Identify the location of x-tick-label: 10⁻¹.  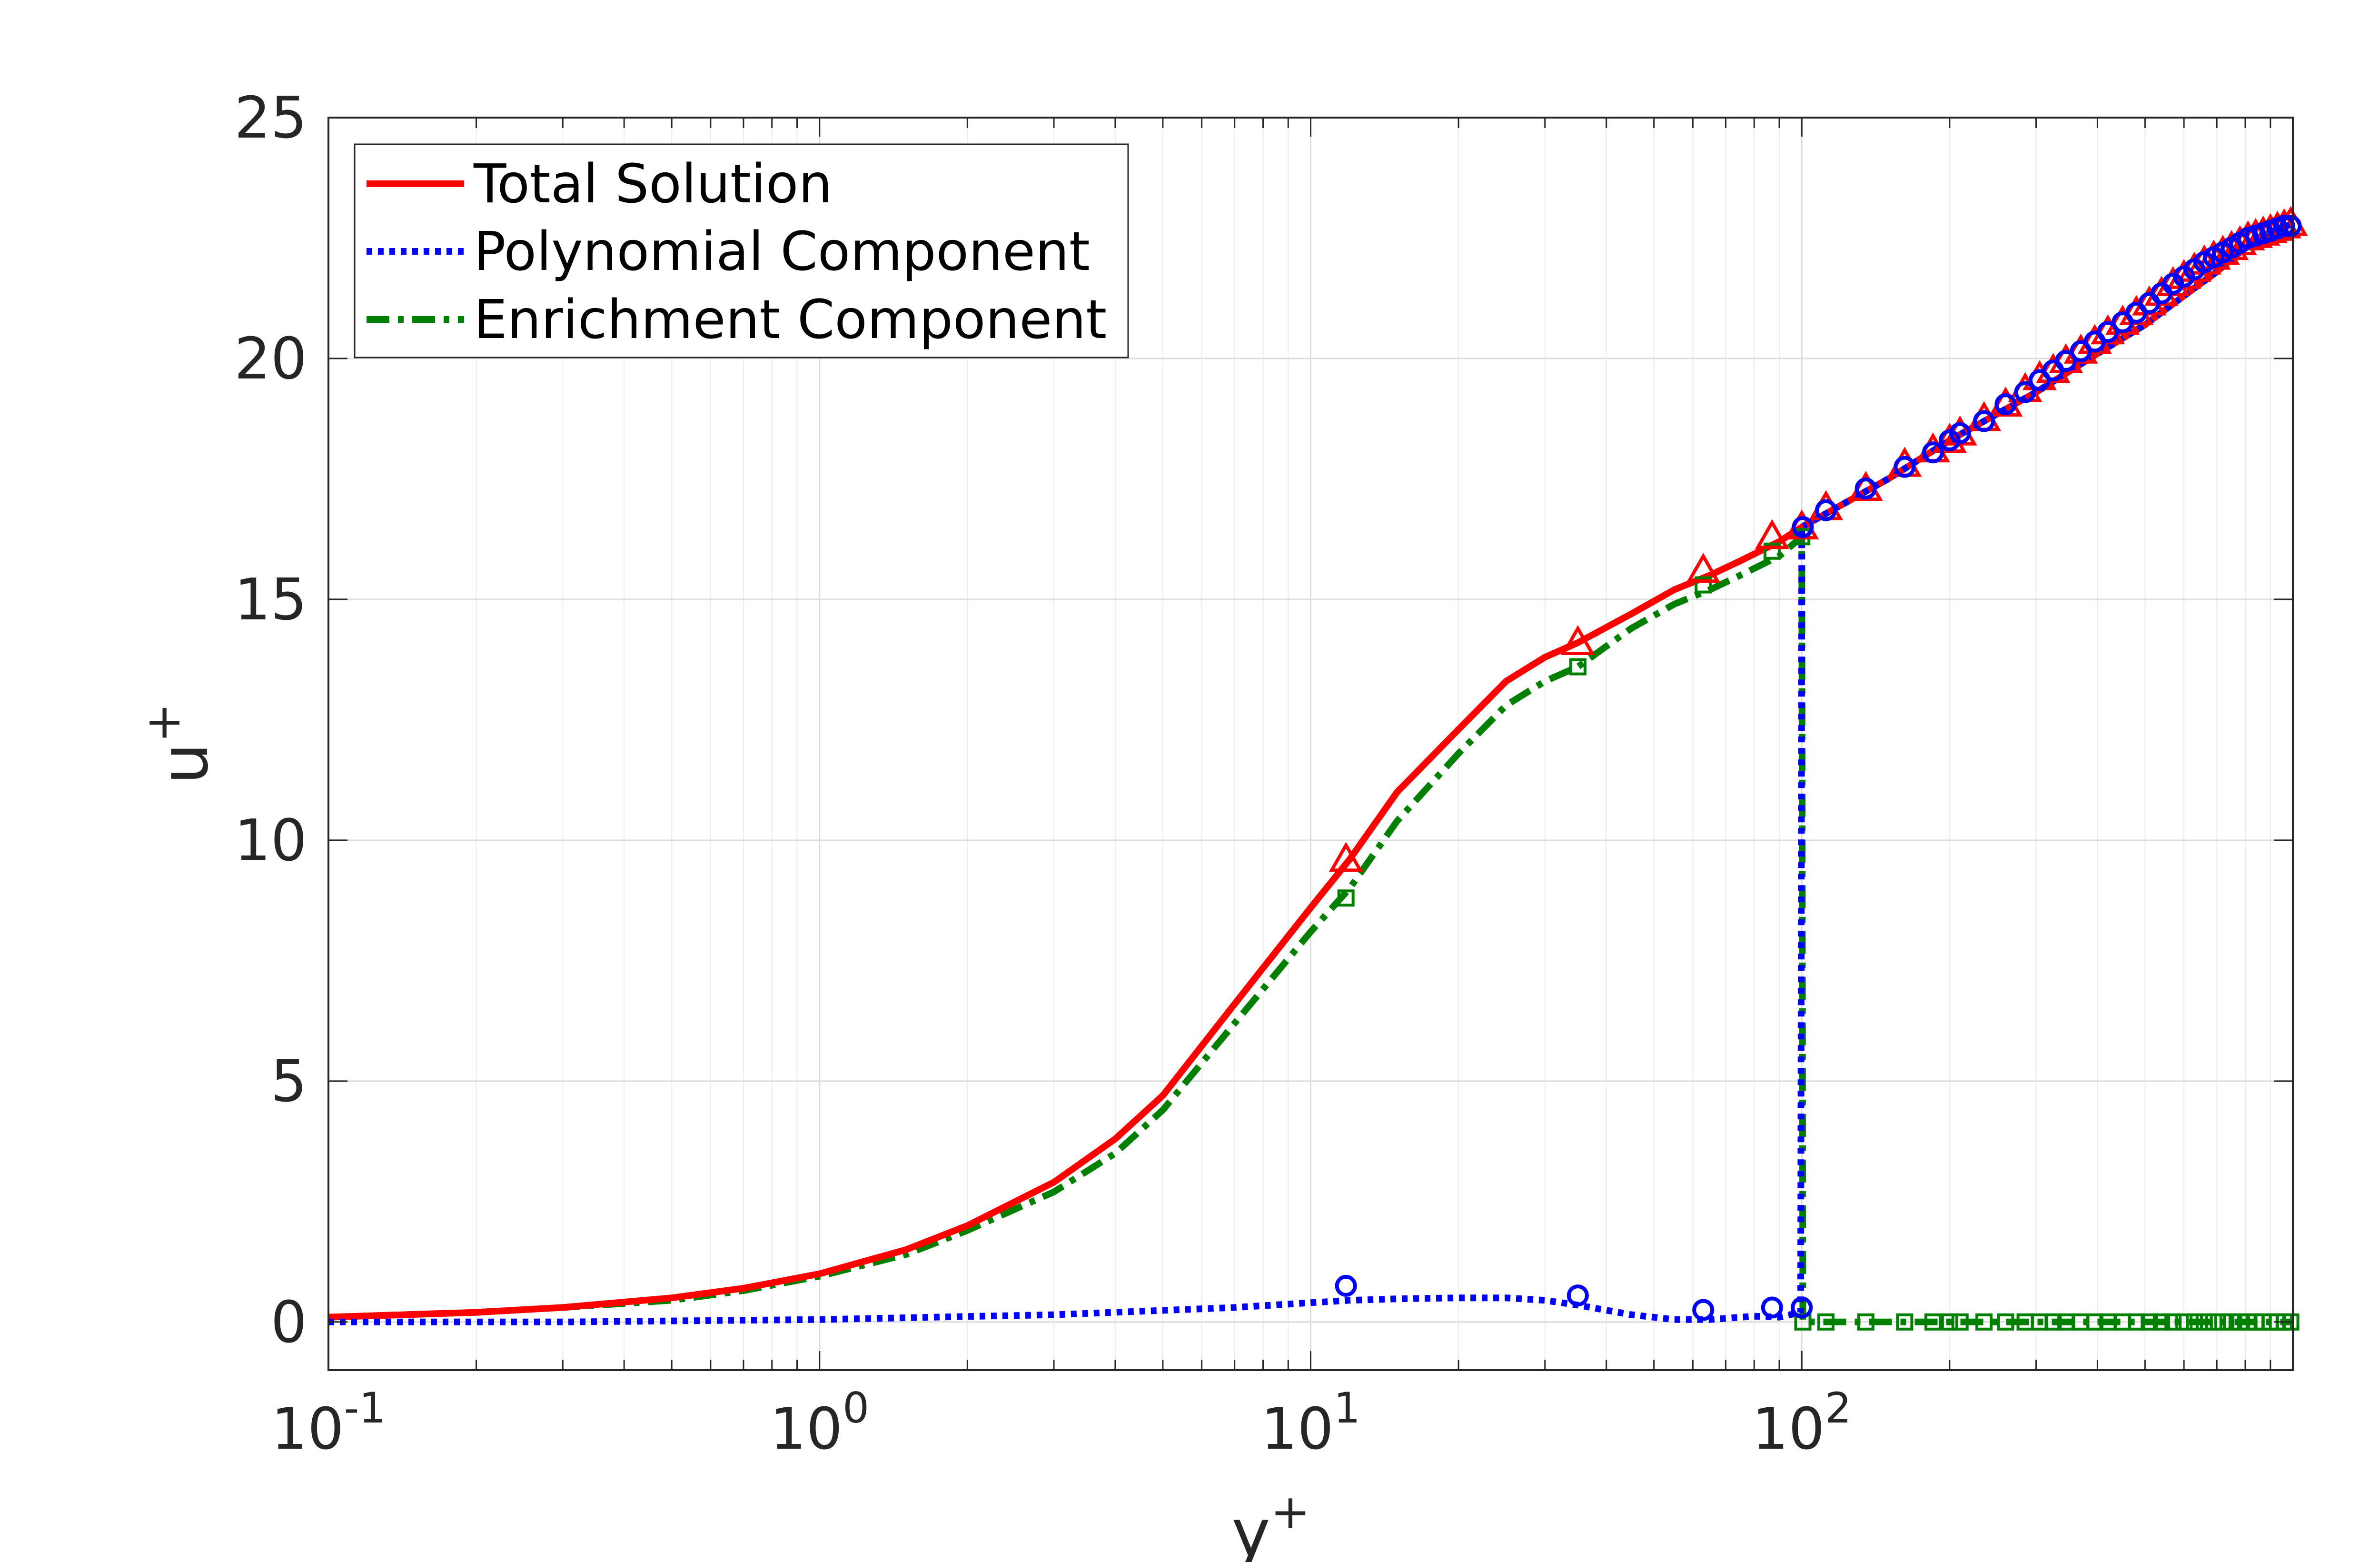
(328, 1423).